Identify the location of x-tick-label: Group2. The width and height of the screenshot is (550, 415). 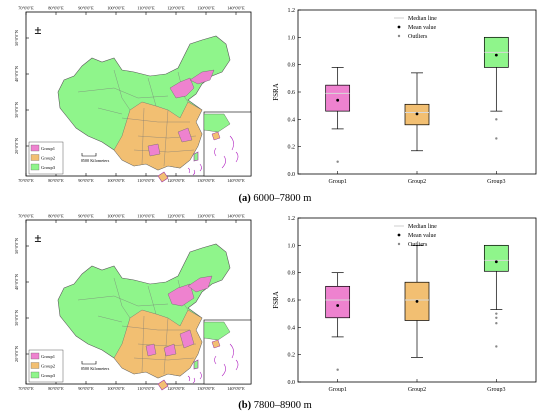
(417, 181).